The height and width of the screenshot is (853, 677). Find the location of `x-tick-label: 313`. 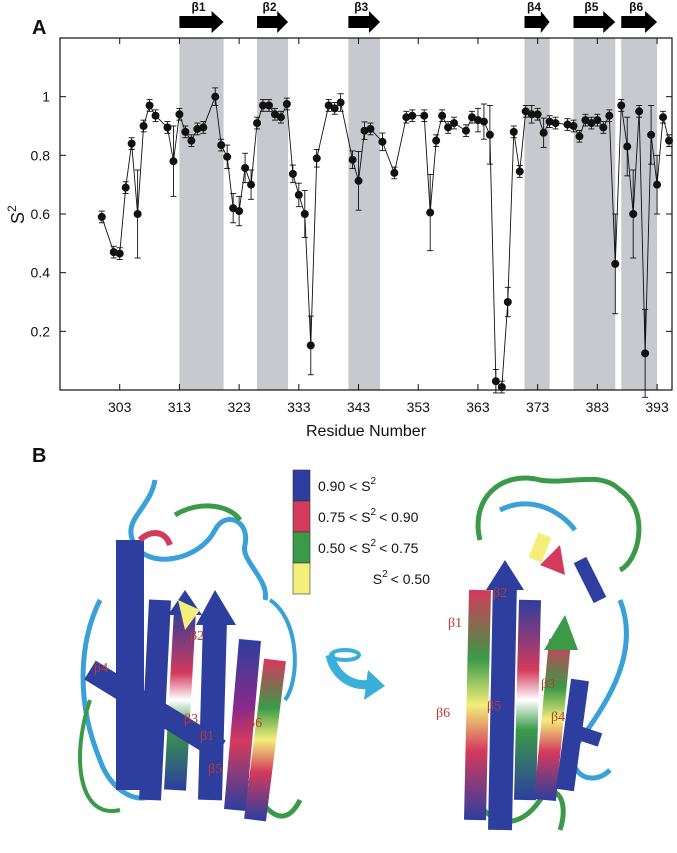

x-tick-label: 313 is located at coordinates (180, 407).